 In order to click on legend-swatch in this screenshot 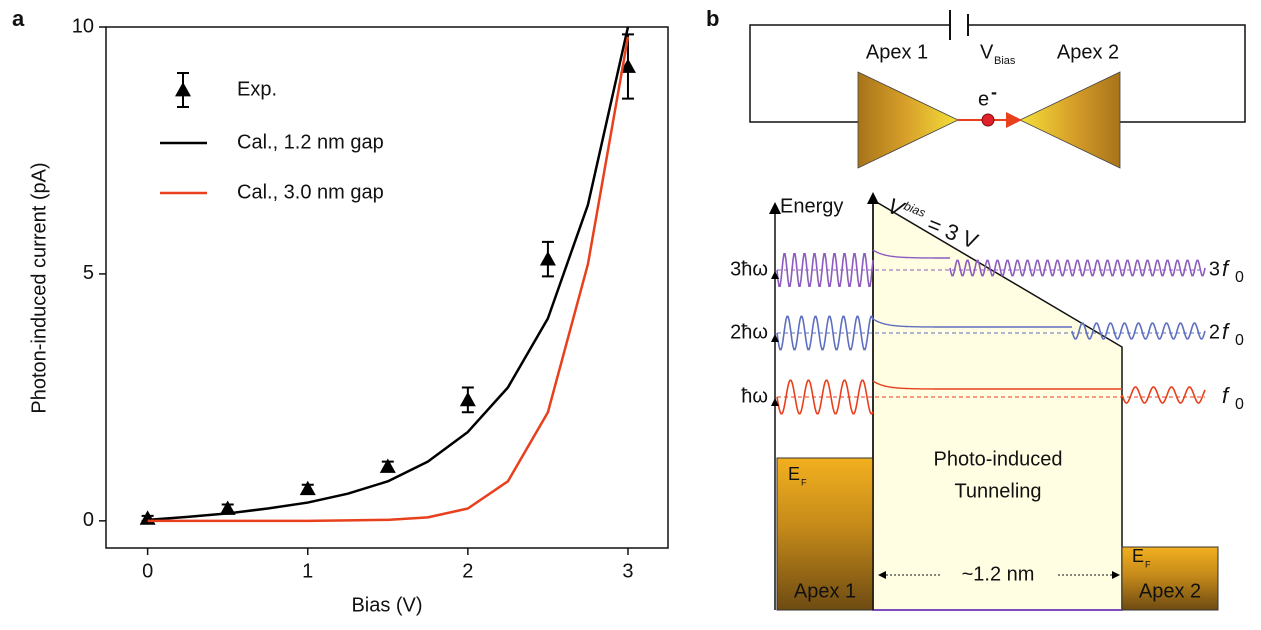, I will do `click(183, 89)`.